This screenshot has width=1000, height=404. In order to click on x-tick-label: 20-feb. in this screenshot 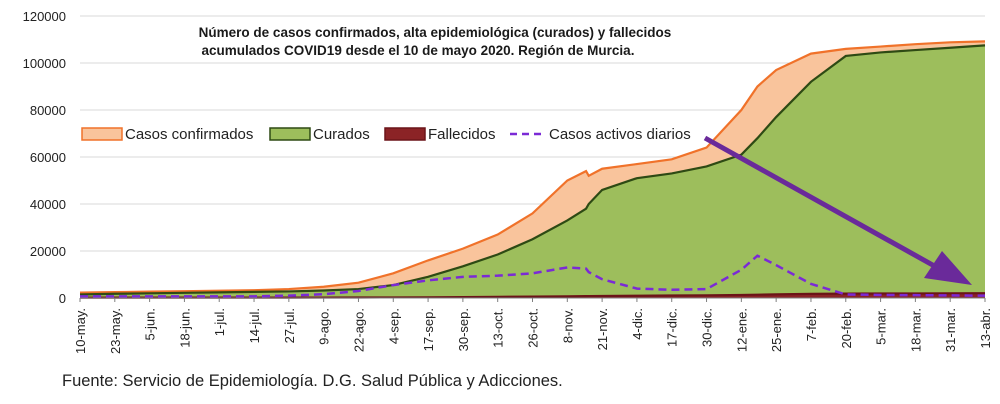, I will do `click(846, 328)`.